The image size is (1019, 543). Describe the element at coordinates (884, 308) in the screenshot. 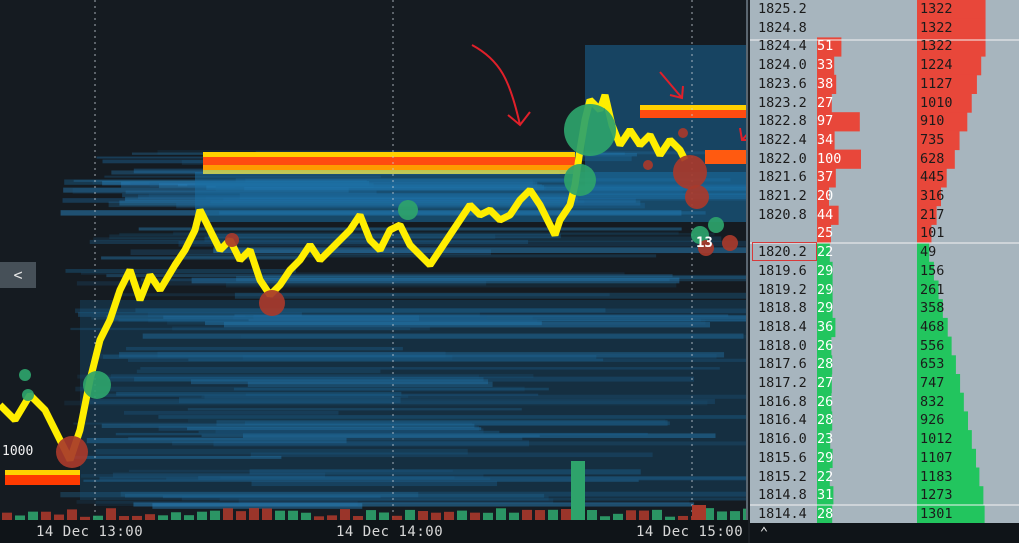

I see `ladder-row: 1818.8 29 358` at that location.